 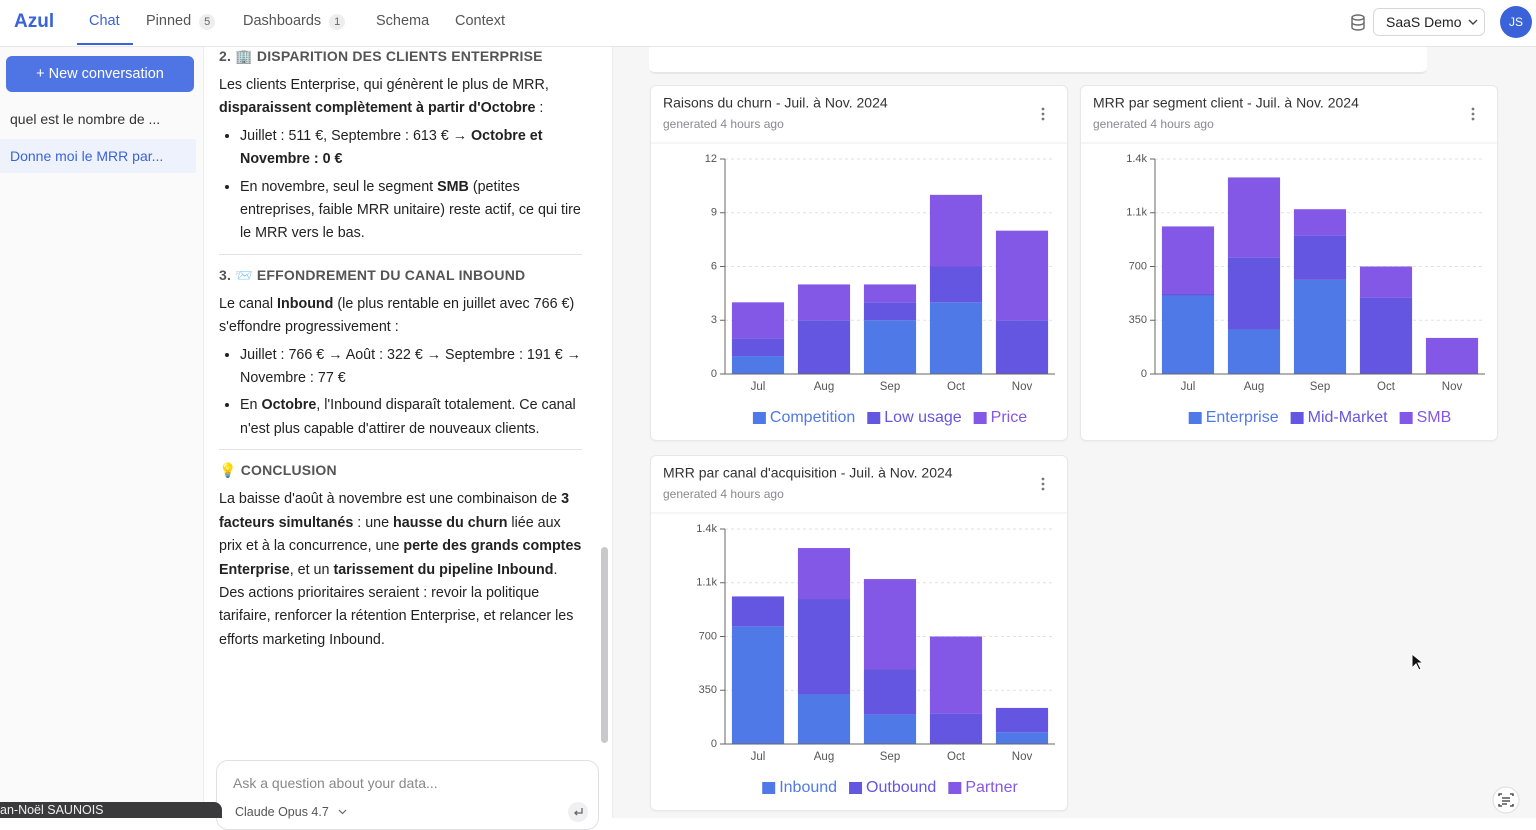 What do you see at coordinates (251, 405) in the screenshot?
I see `text-run: En` at bounding box center [251, 405].